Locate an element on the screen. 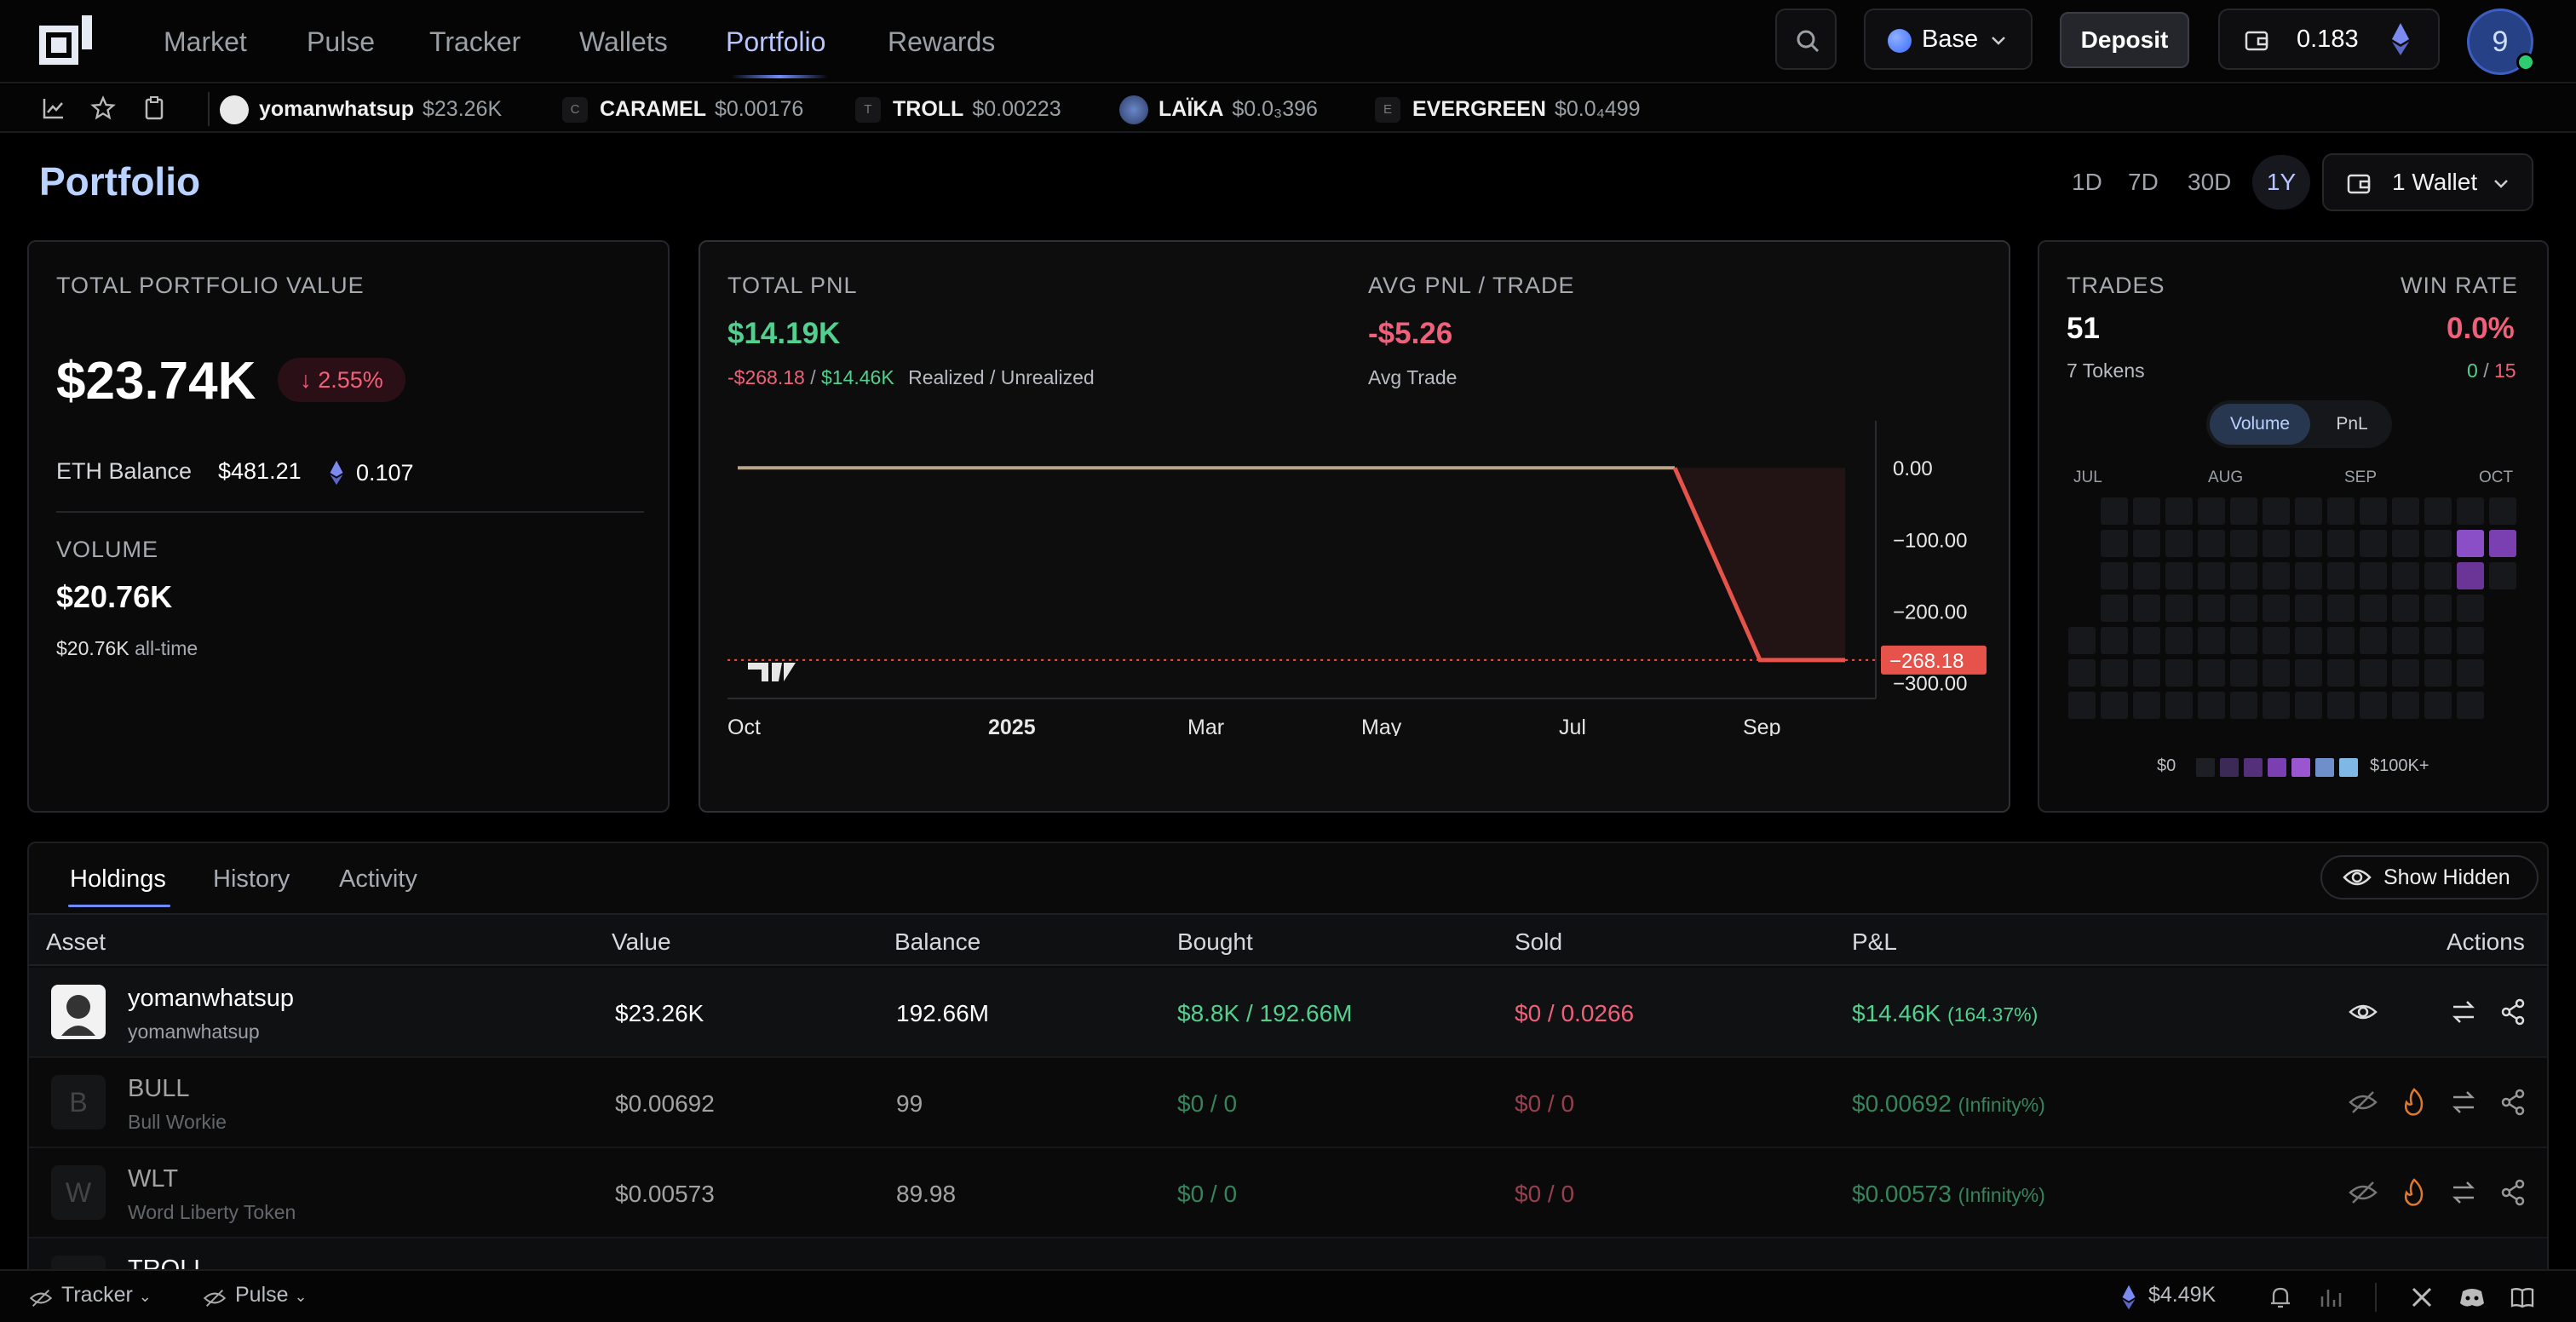 The image size is (2576, 1322). ticker-item-laika: LAÏKA $0.0₃396 is located at coordinates (1218, 109).